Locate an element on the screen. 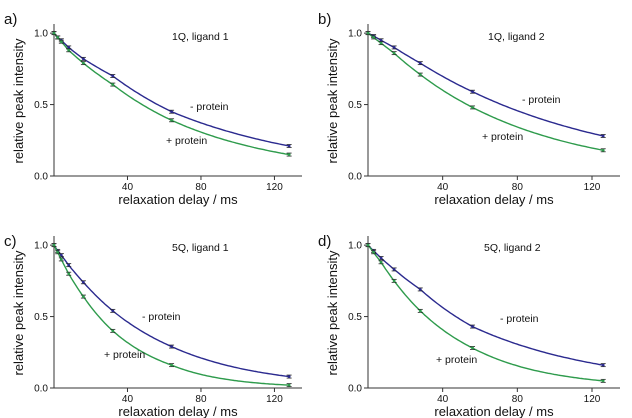 The height and width of the screenshot is (418, 632). panel-title: 1Q, ligand 1 is located at coordinates (200, 37).